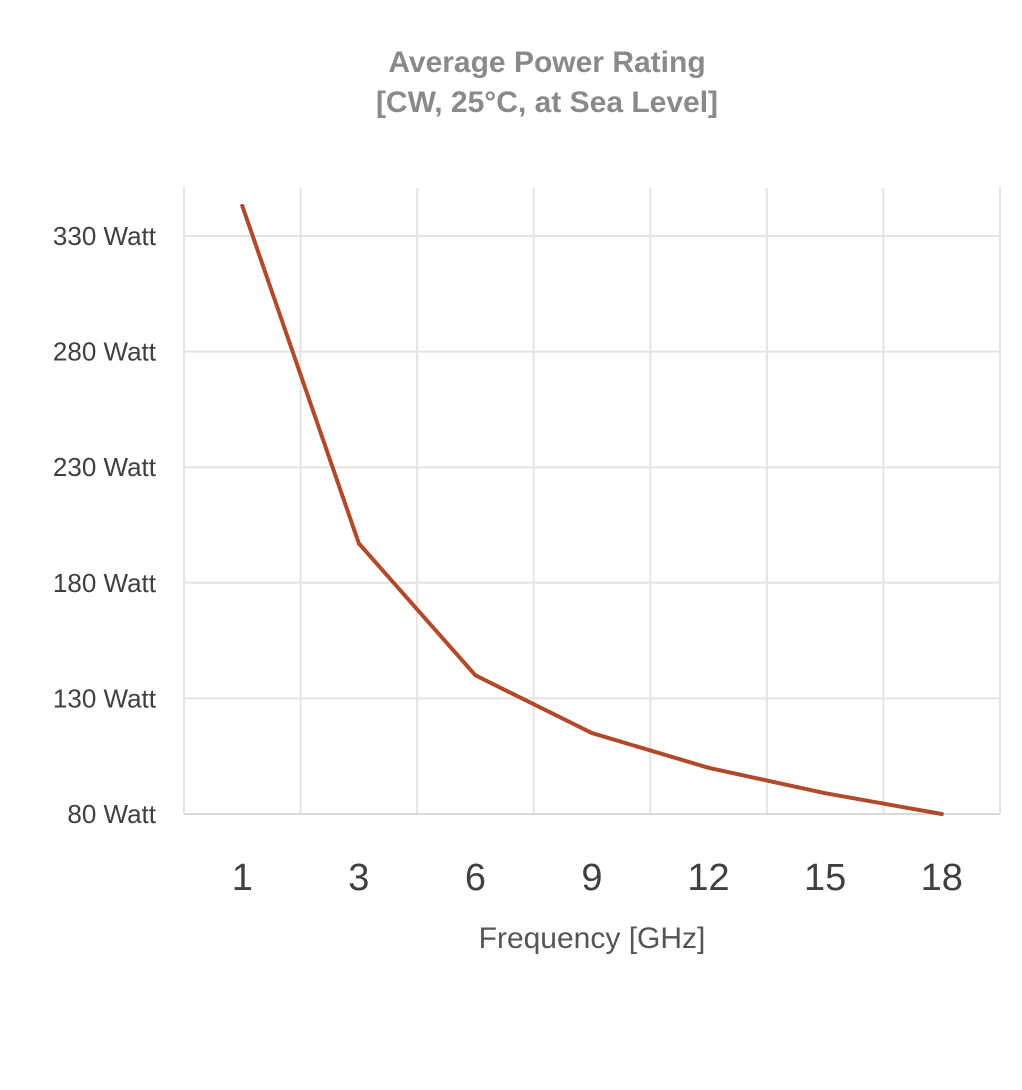 The image size is (1022, 1090). Describe the element at coordinates (105, 467) in the screenshot. I see `y-tick-label: 230 Watt` at that location.